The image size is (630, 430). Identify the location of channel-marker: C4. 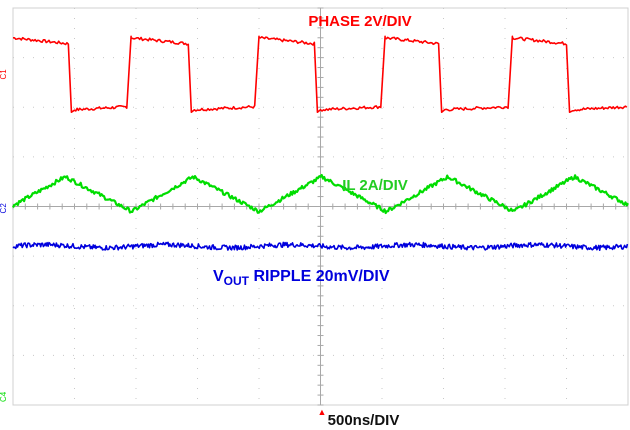
(4, 396).